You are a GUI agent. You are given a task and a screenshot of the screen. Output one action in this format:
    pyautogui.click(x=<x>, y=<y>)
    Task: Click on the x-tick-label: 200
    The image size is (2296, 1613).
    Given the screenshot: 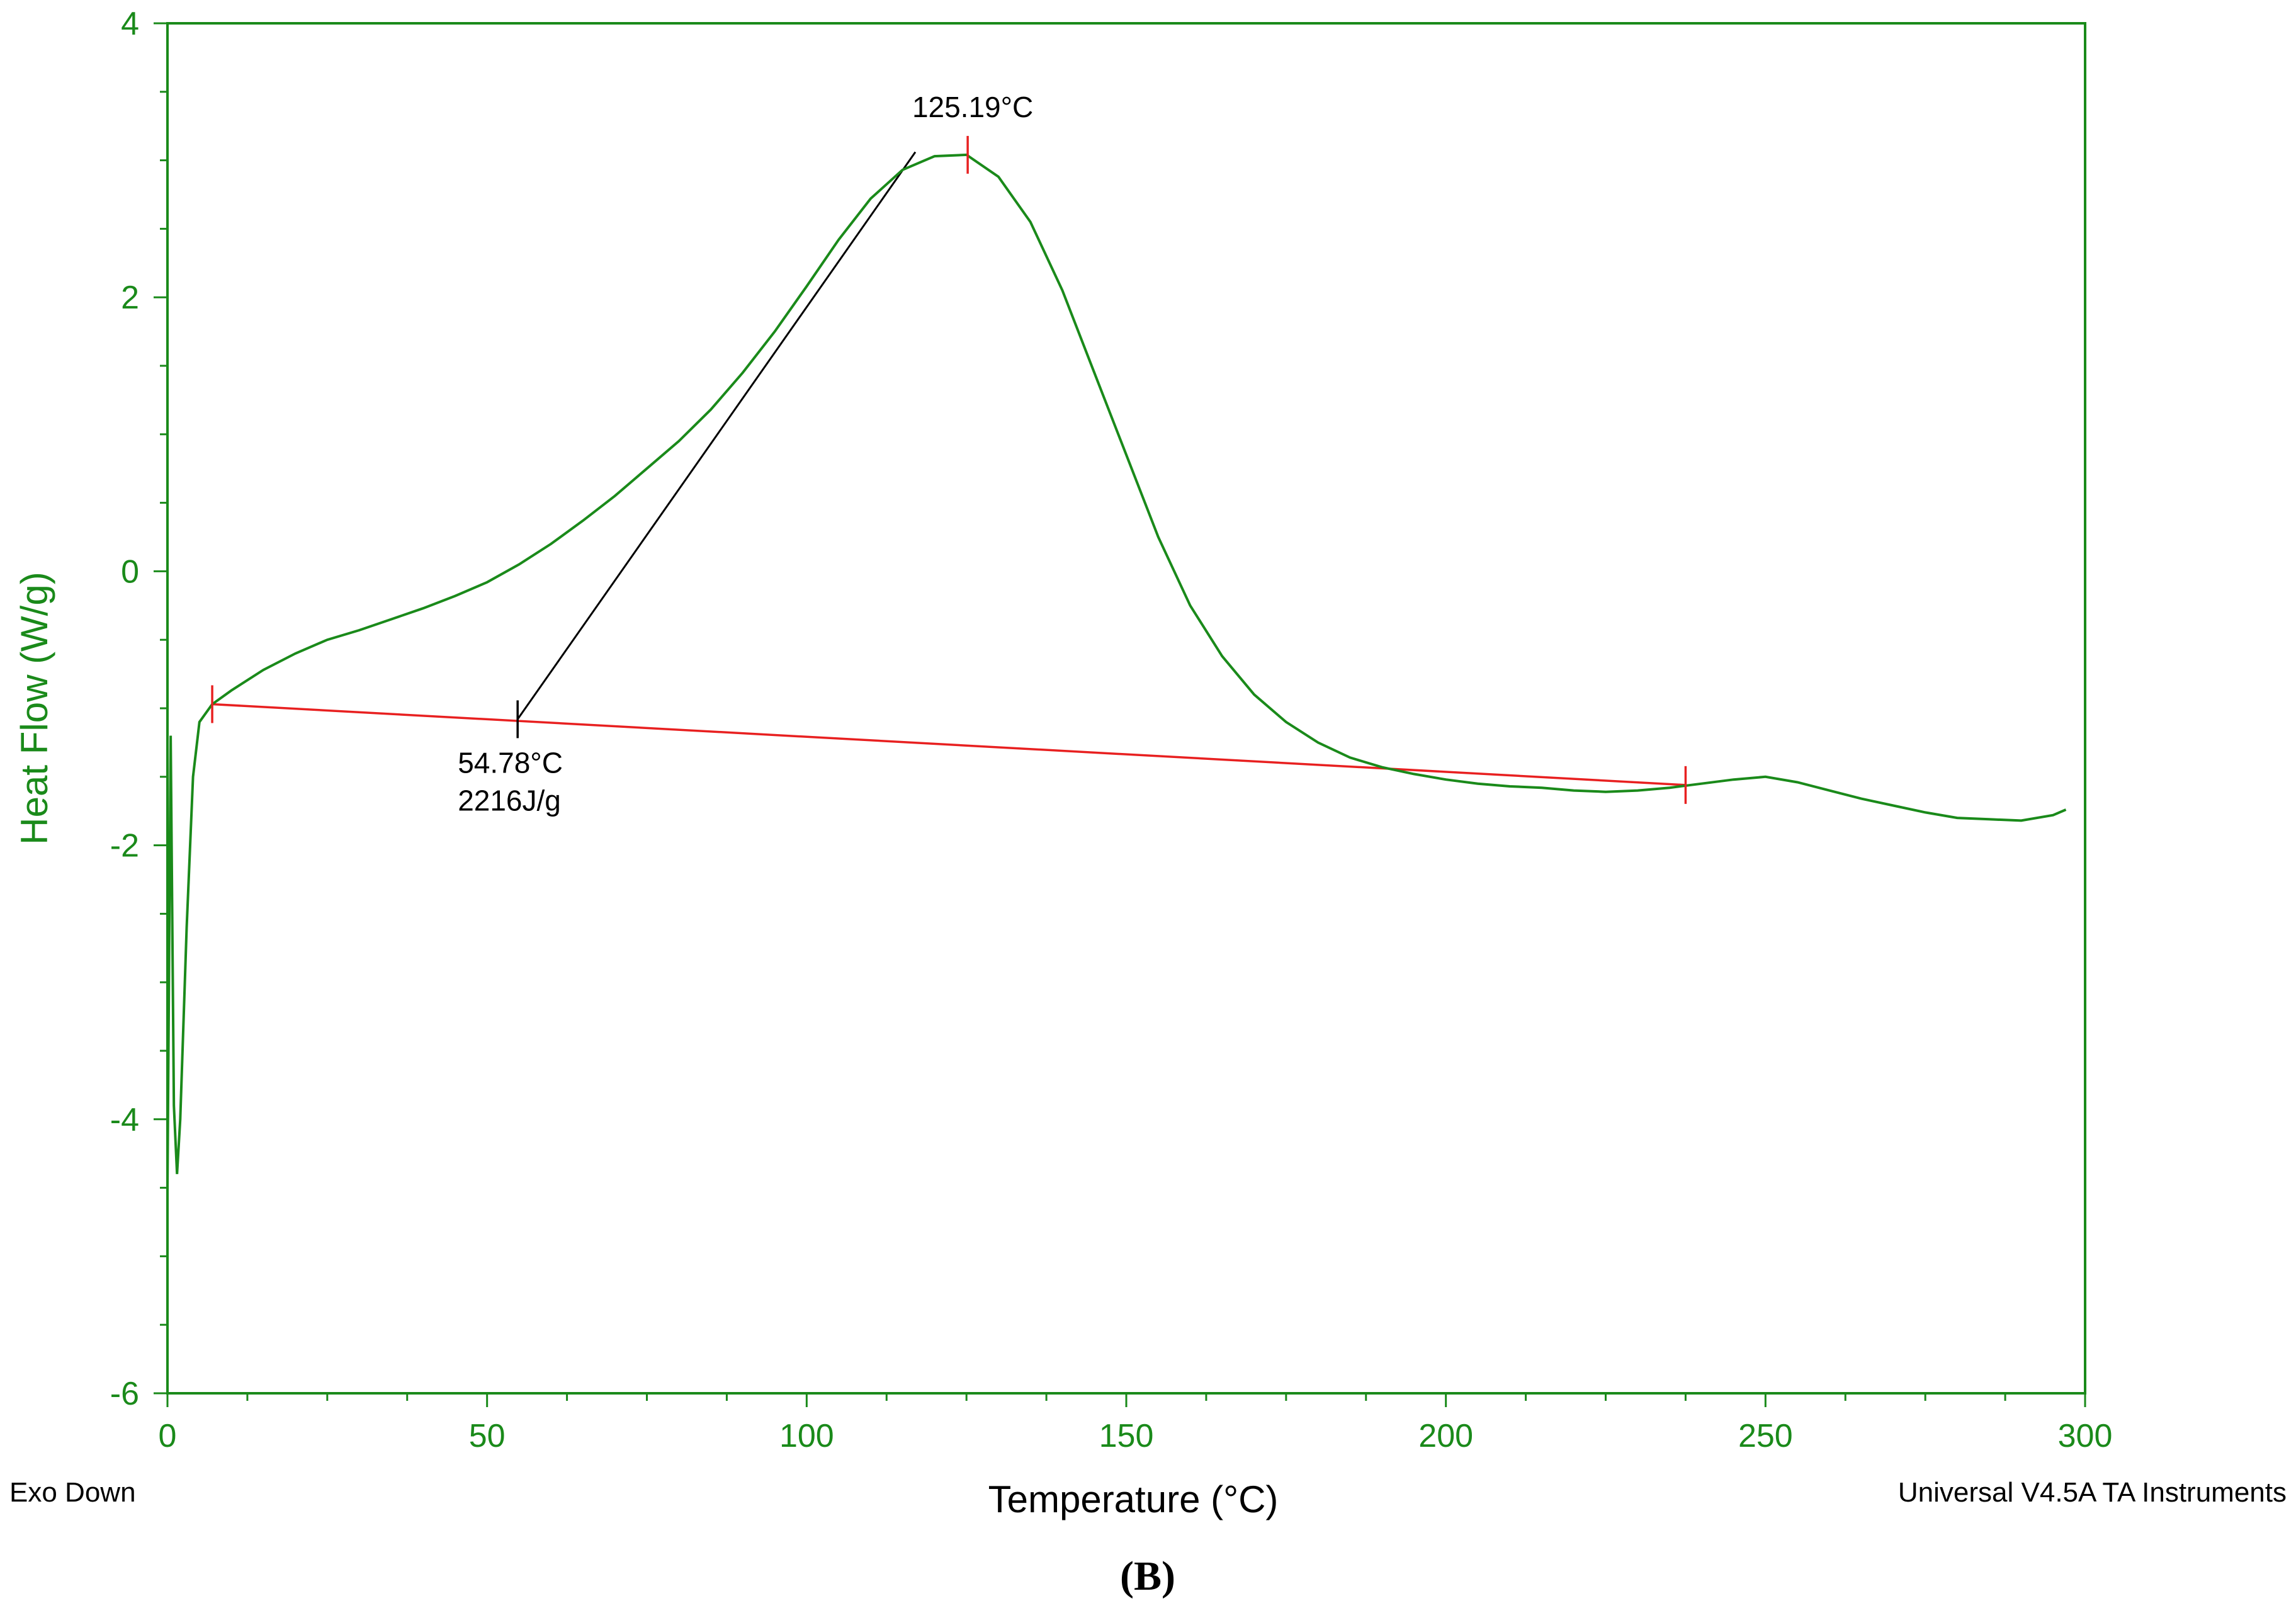 What is the action you would take?
    pyautogui.click(x=1446, y=1436)
    